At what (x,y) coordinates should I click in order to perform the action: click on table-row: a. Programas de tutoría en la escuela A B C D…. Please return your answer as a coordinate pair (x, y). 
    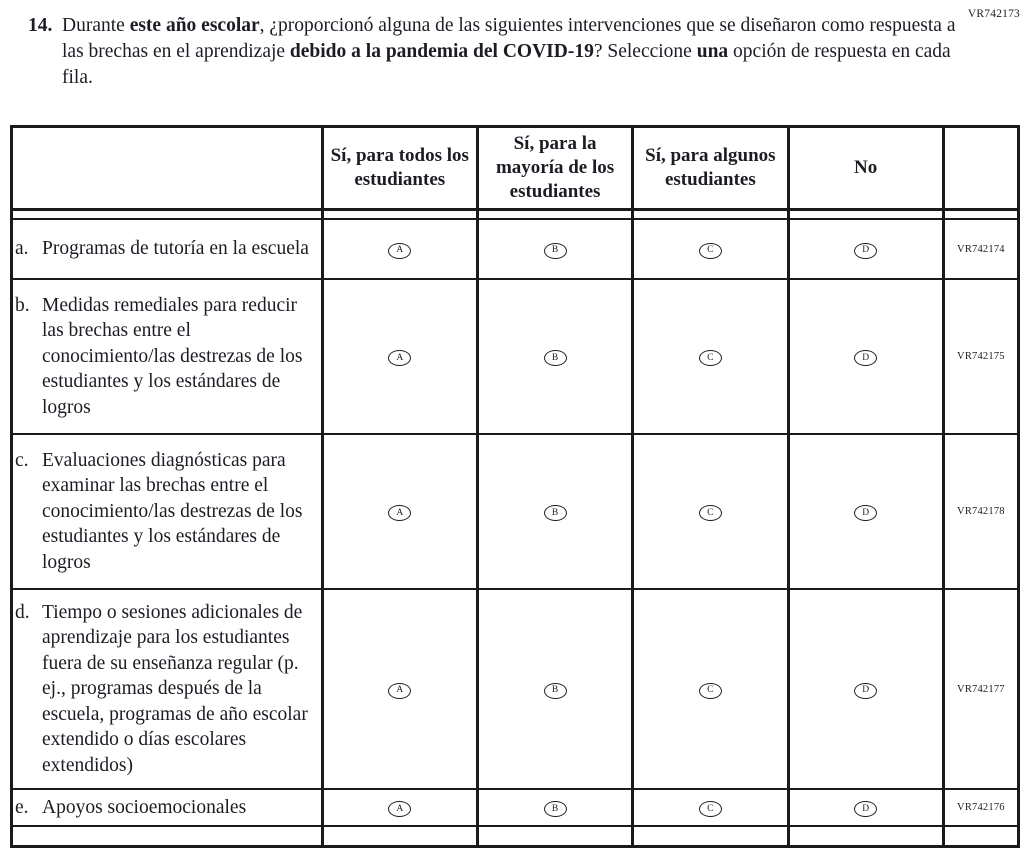
    Looking at the image, I should click on (515, 249).